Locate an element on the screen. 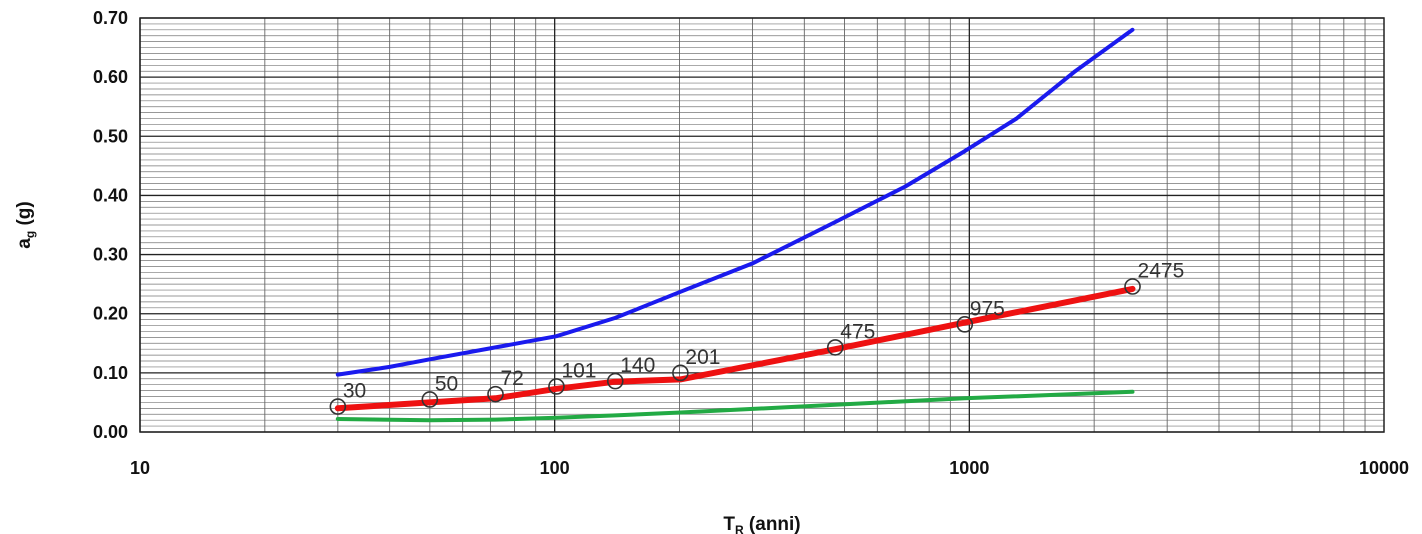 This screenshot has height=534, width=1422. y-tick-label: 0.30 is located at coordinates (110, 255).